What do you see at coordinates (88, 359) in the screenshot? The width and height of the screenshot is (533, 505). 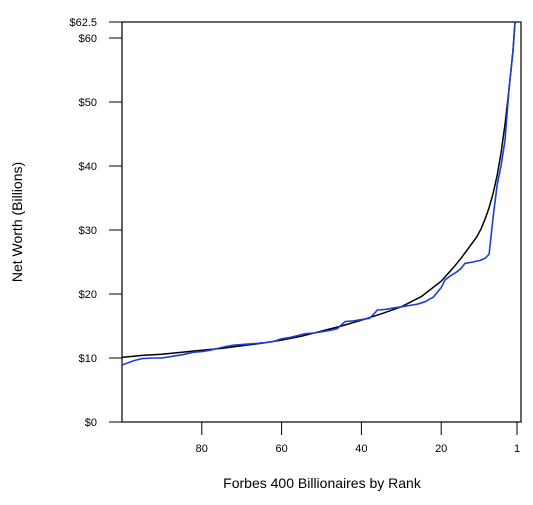 I see `y-tick-label-1: $10` at bounding box center [88, 359].